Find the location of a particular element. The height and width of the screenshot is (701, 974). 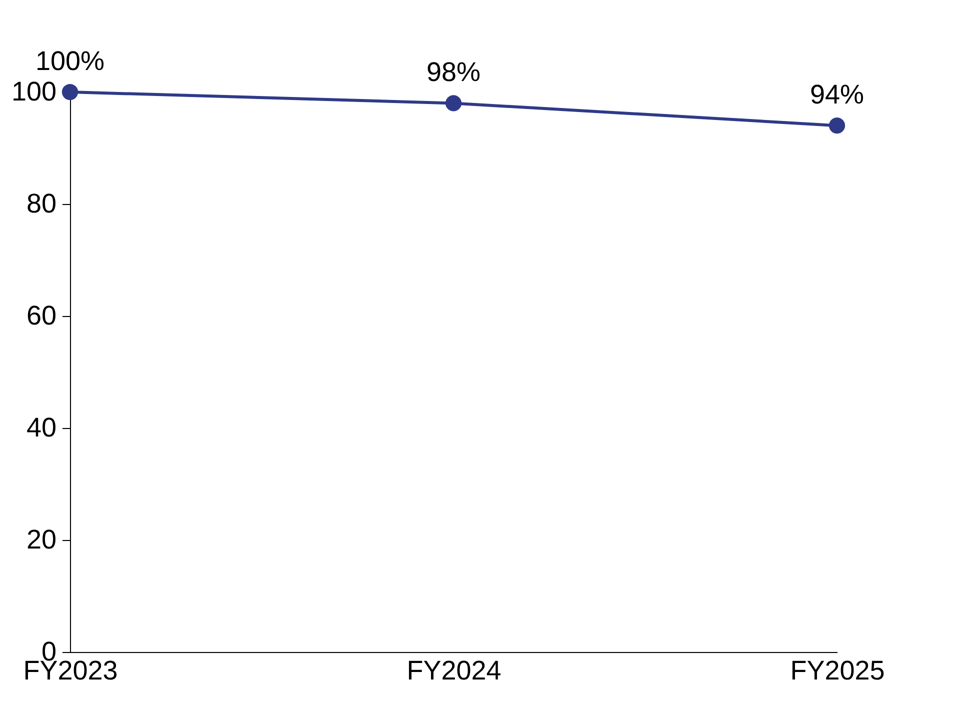

x-tick-label: FY2025 is located at coordinates (837, 671).